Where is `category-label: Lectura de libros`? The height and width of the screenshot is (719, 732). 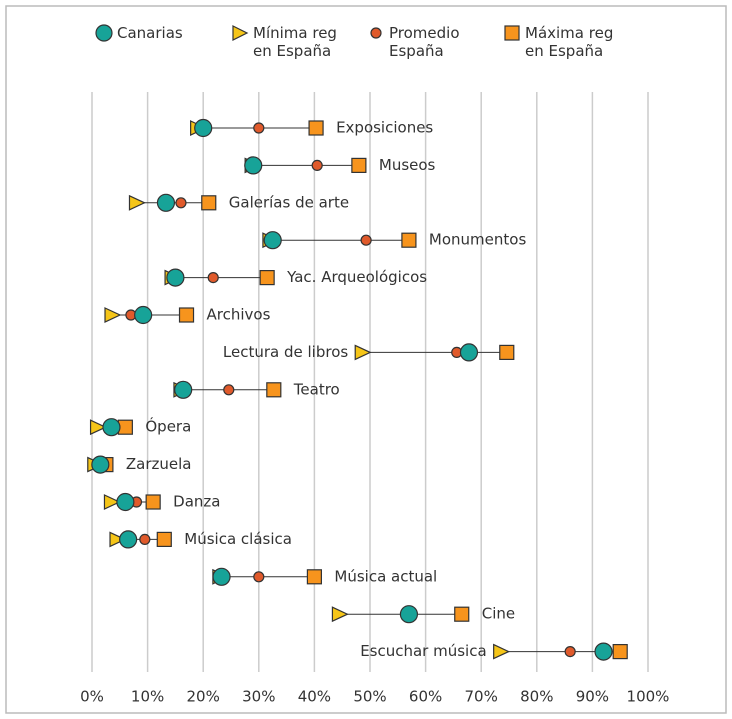
category-label: Lectura de libros is located at coordinates (285, 352).